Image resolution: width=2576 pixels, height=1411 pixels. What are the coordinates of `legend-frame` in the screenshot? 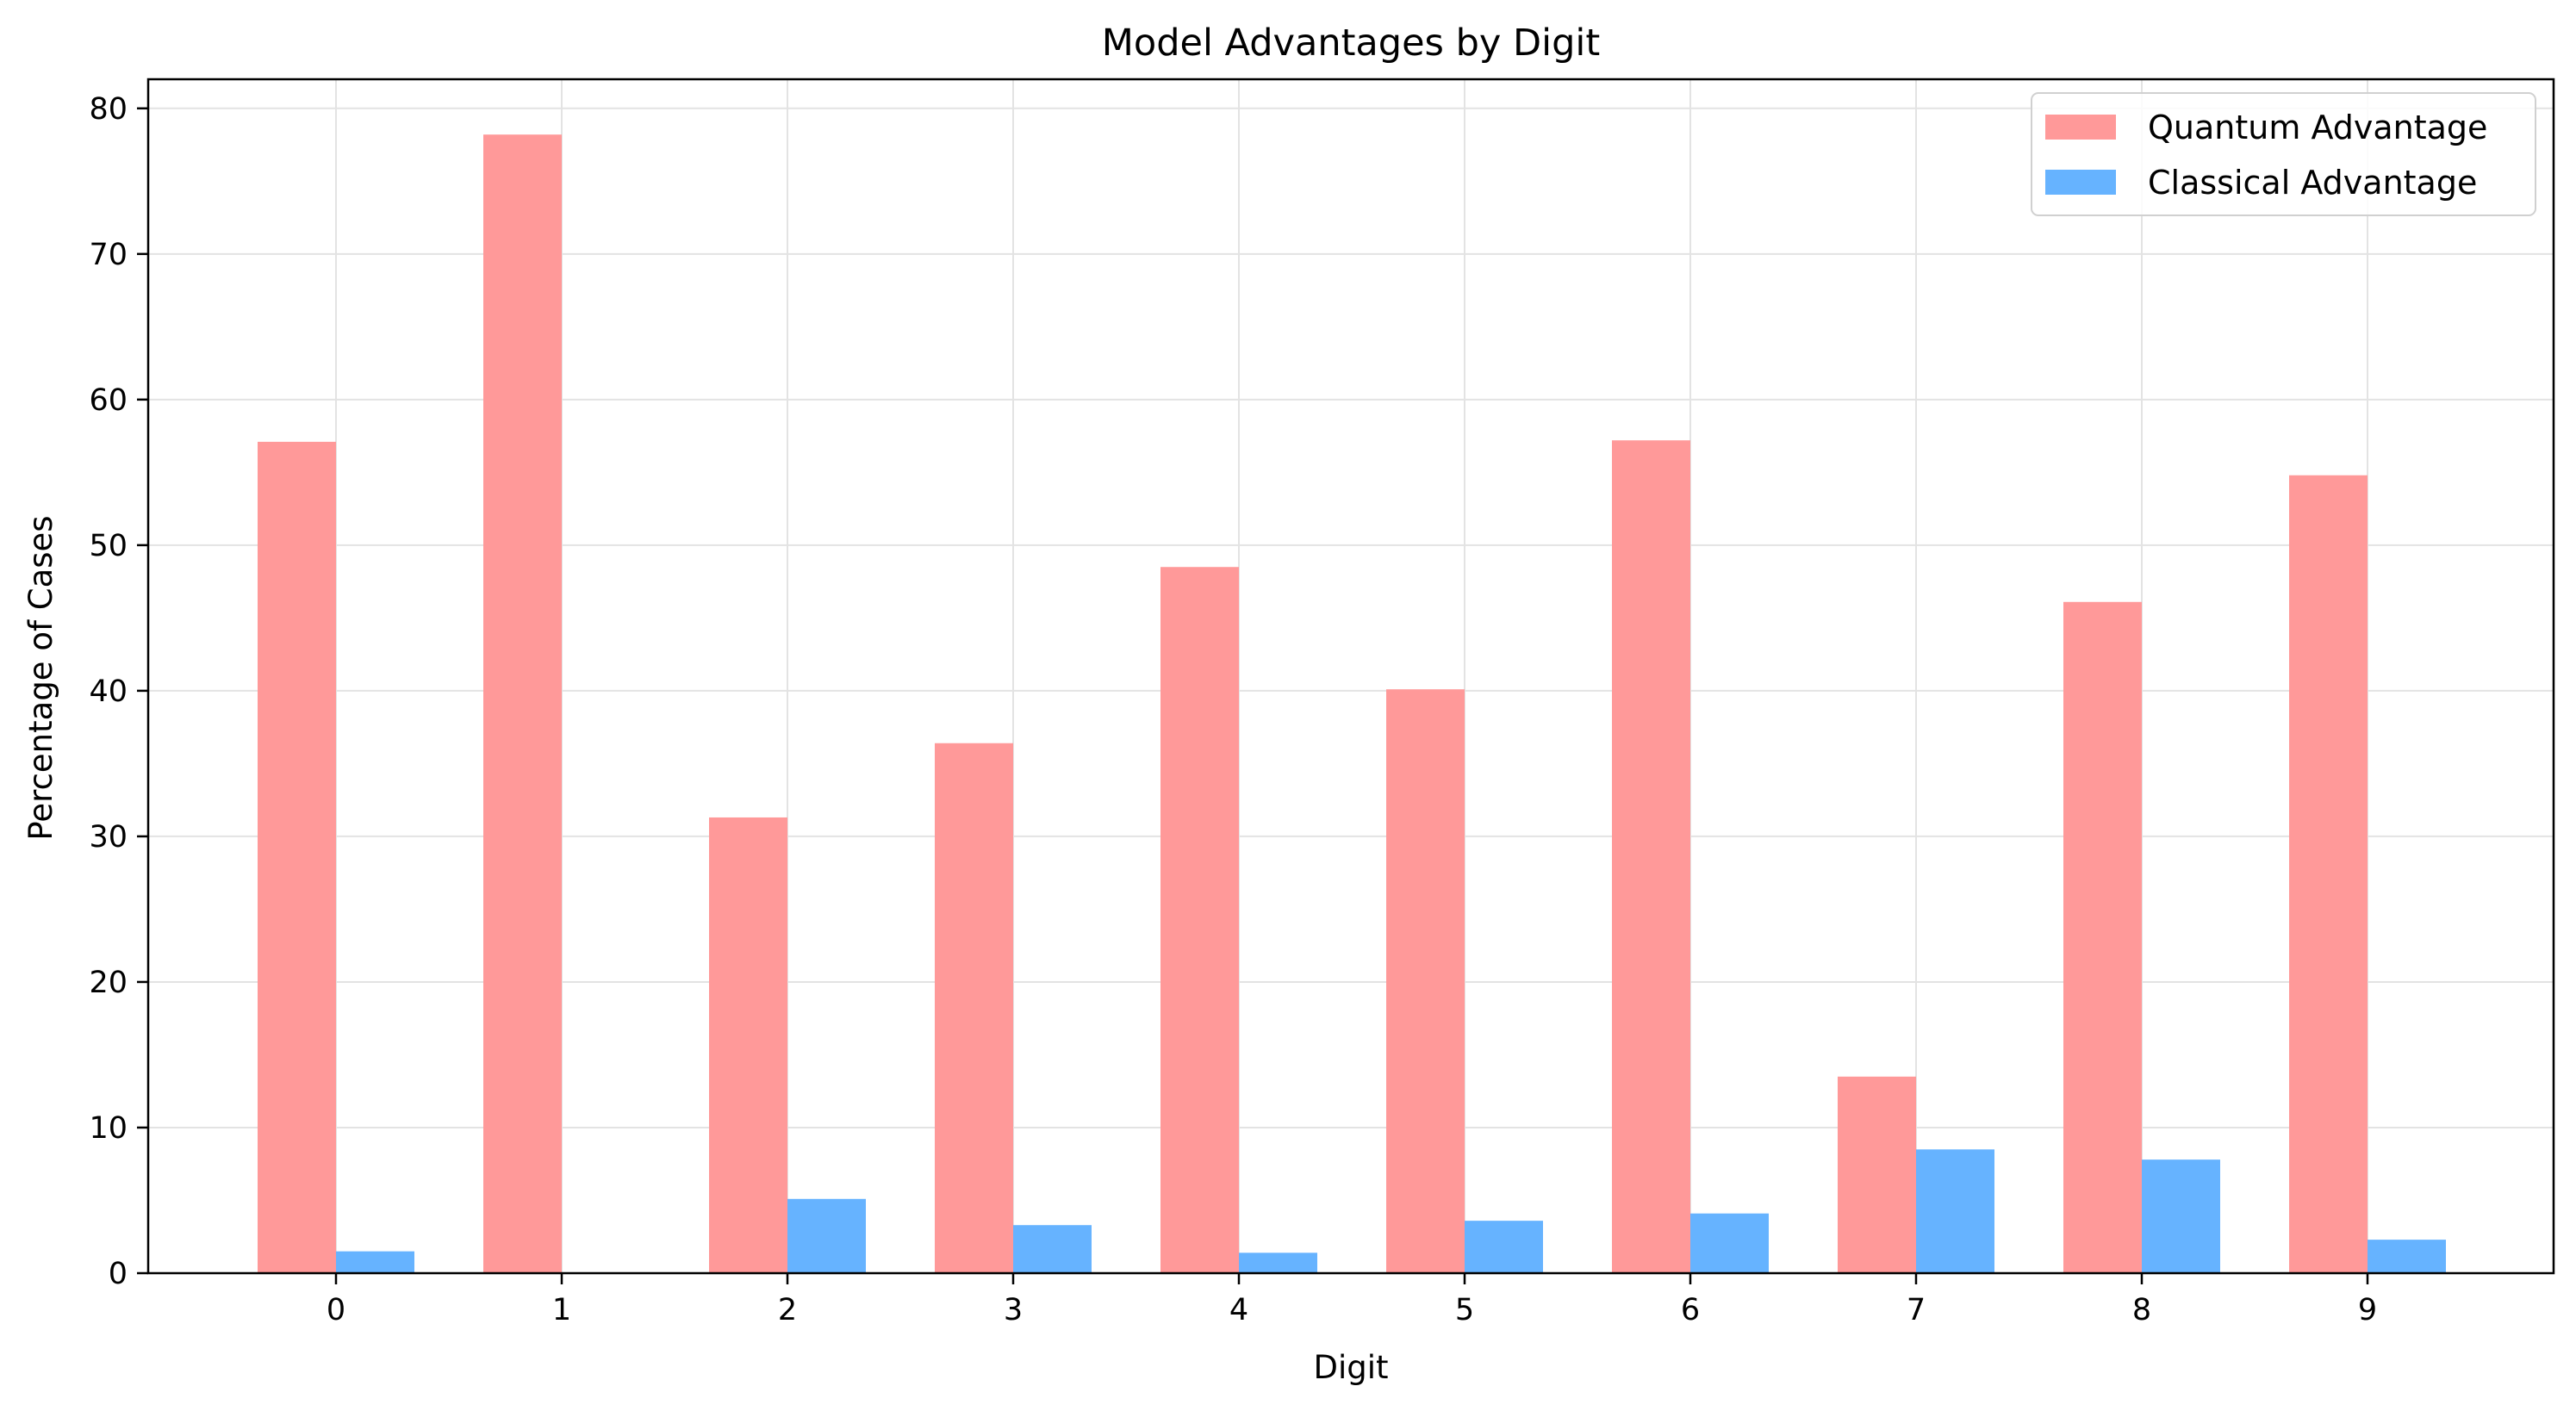 It's located at (2284, 154).